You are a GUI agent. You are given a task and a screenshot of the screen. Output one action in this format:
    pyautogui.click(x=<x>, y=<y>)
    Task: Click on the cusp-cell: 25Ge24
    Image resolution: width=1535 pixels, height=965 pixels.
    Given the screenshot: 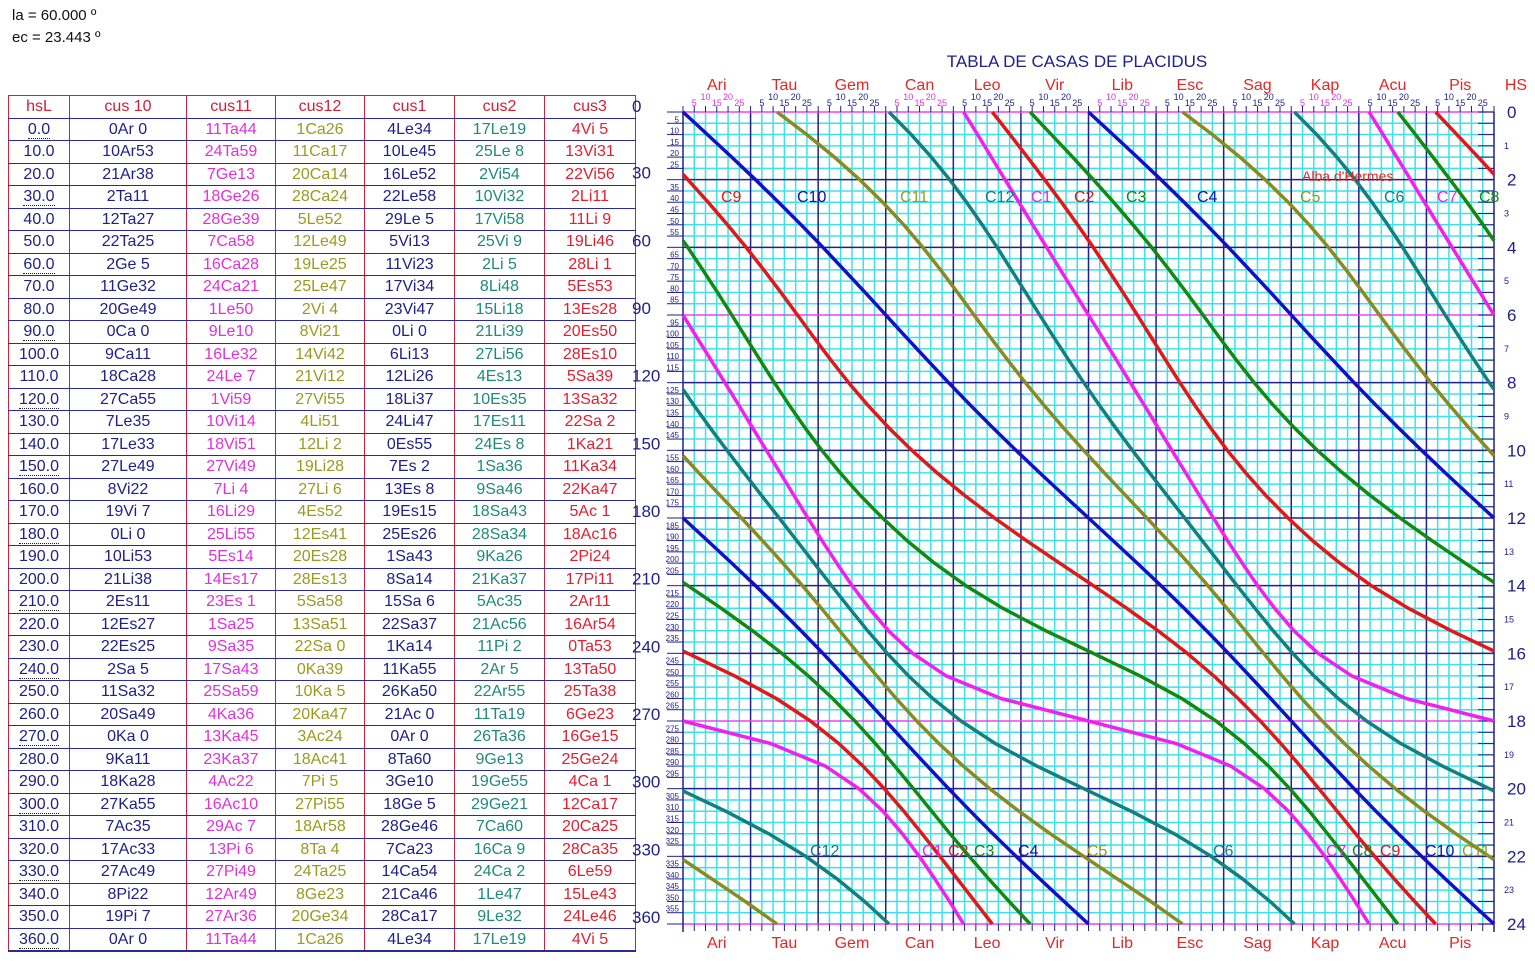 What is the action you would take?
    pyautogui.click(x=590, y=759)
    